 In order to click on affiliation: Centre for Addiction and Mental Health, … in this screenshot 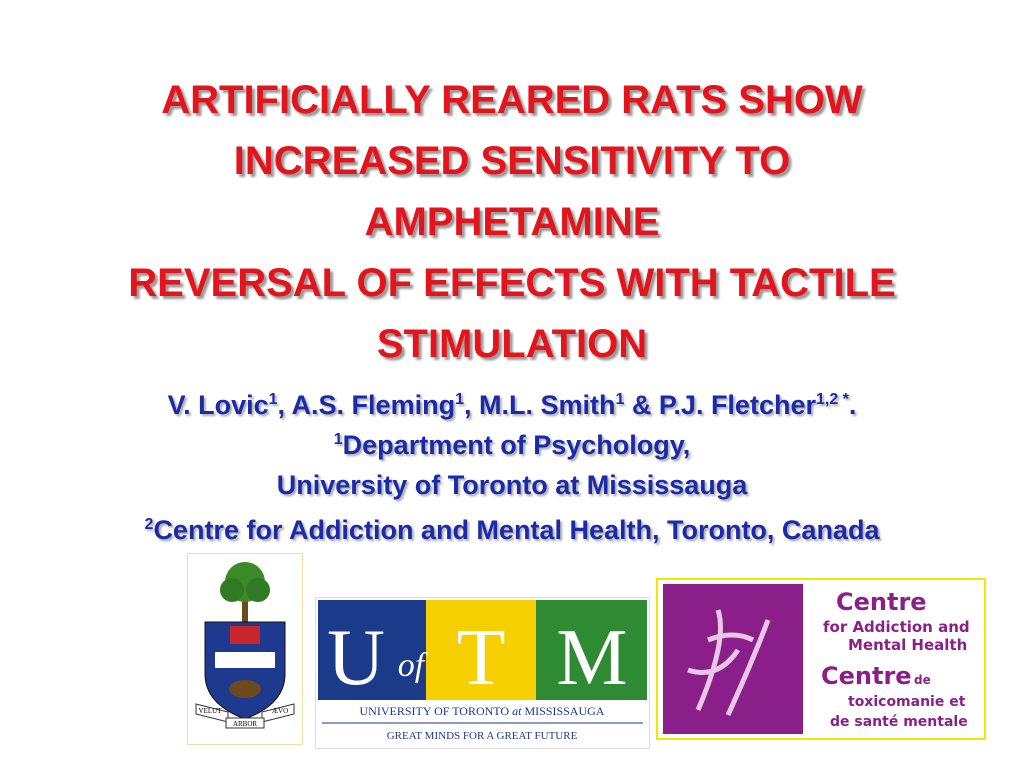, I will do `click(516, 530)`.